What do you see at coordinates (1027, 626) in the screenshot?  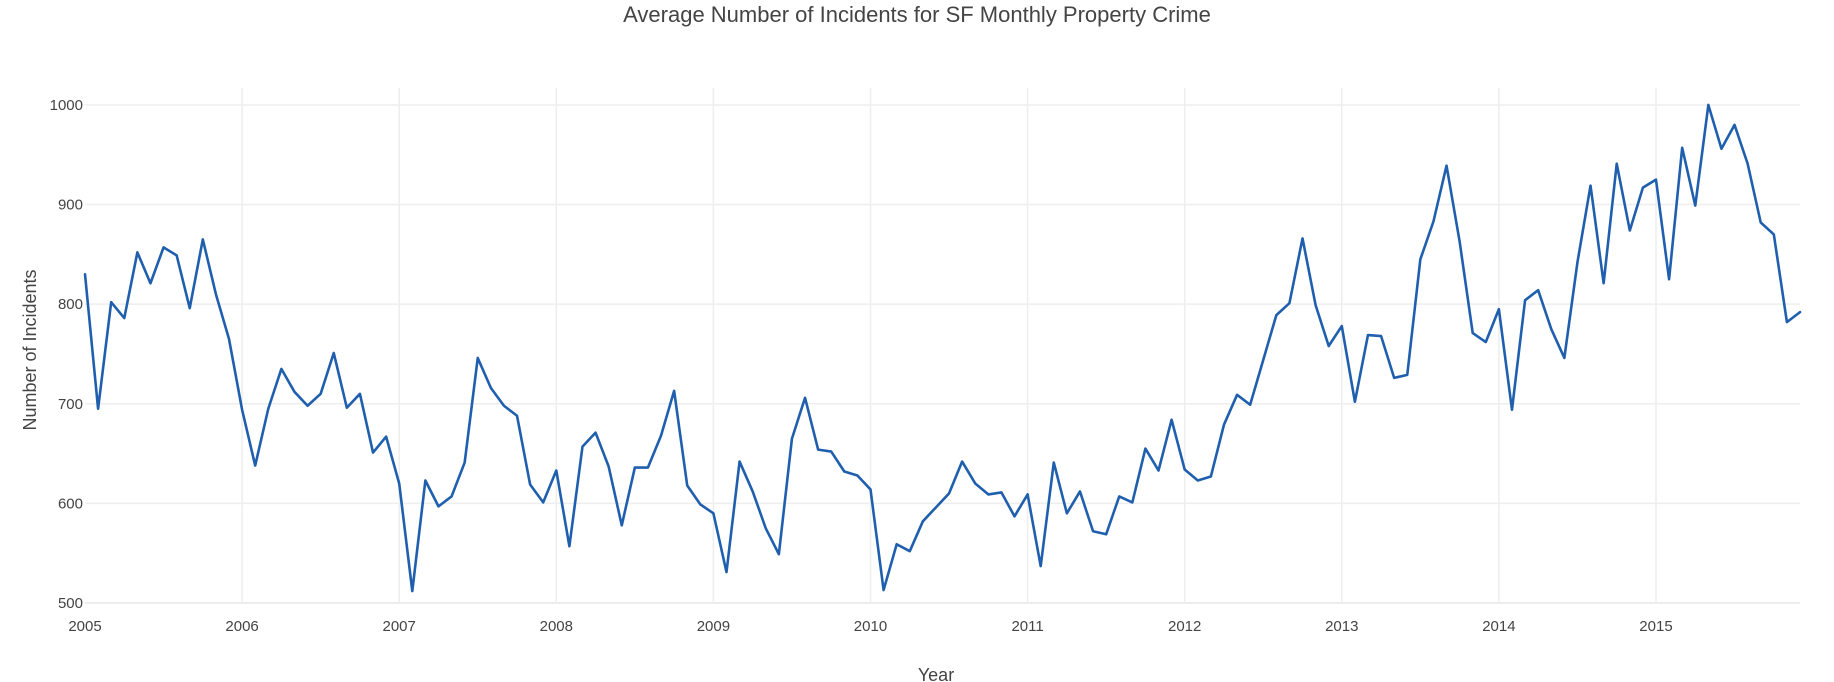 I see `x-tick-label: 2011` at bounding box center [1027, 626].